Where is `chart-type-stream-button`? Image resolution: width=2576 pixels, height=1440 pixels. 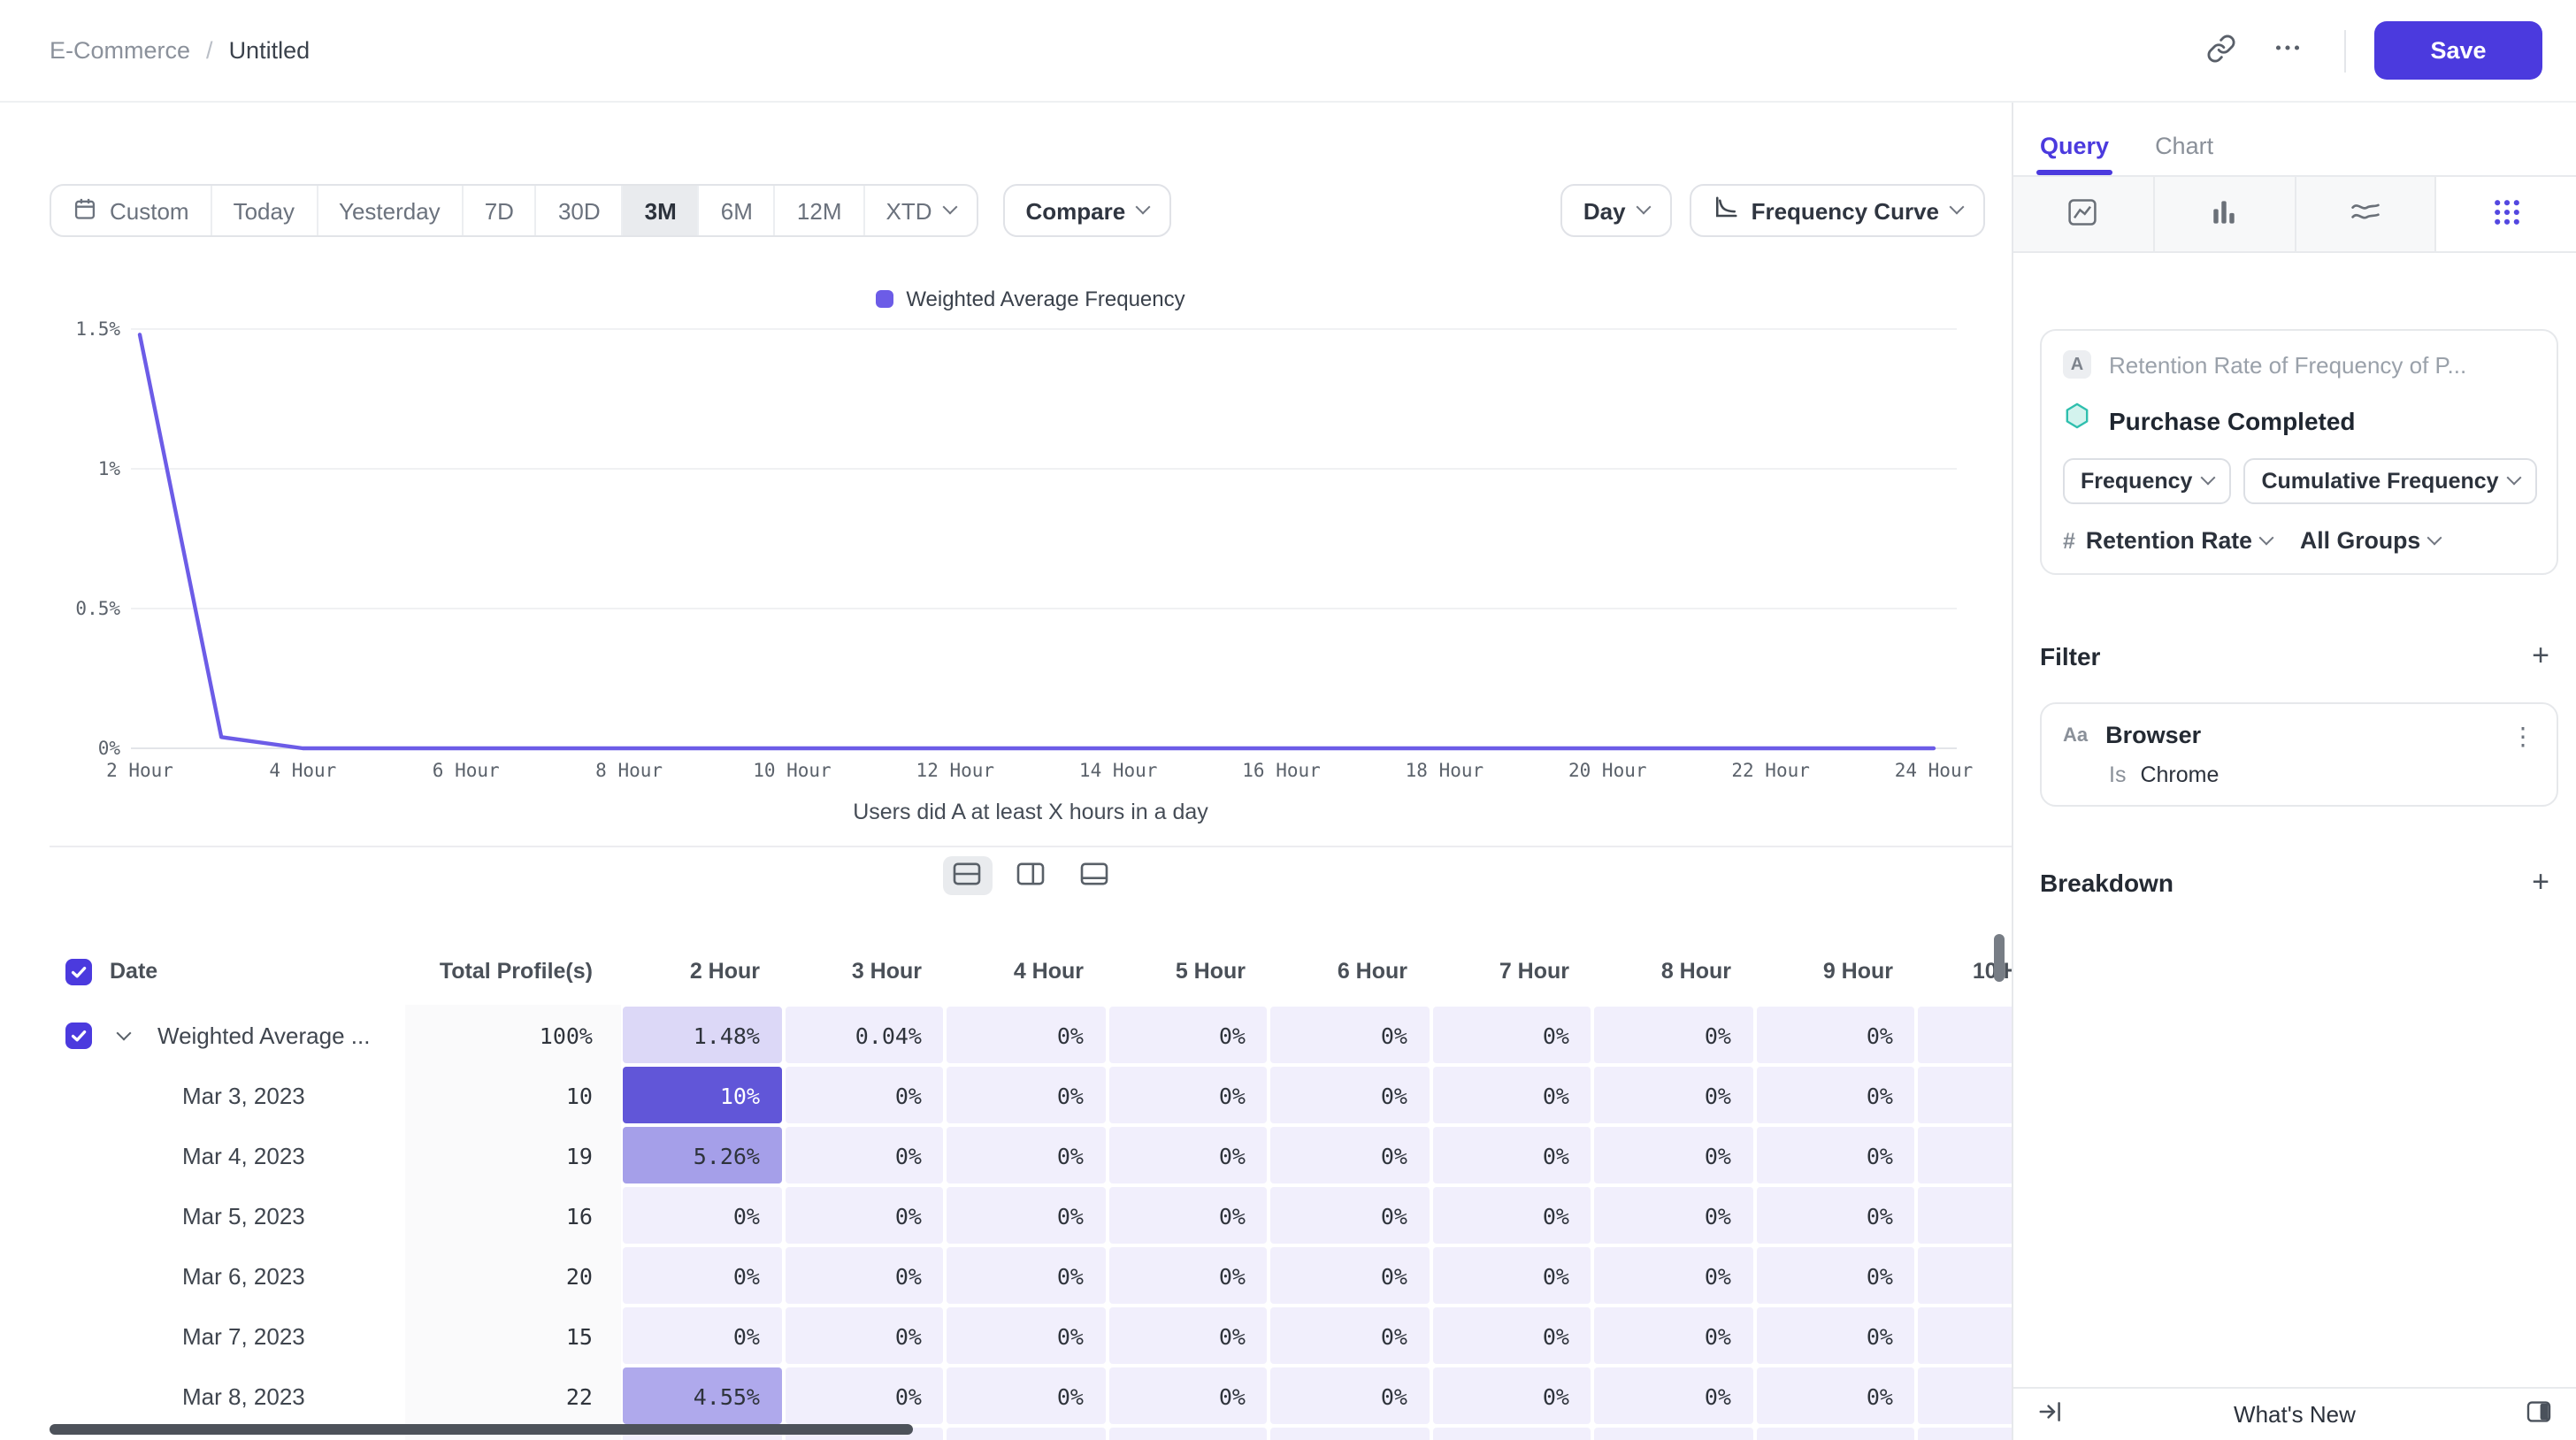
chart-type-stream-button is located at coordinates (2364, 214).